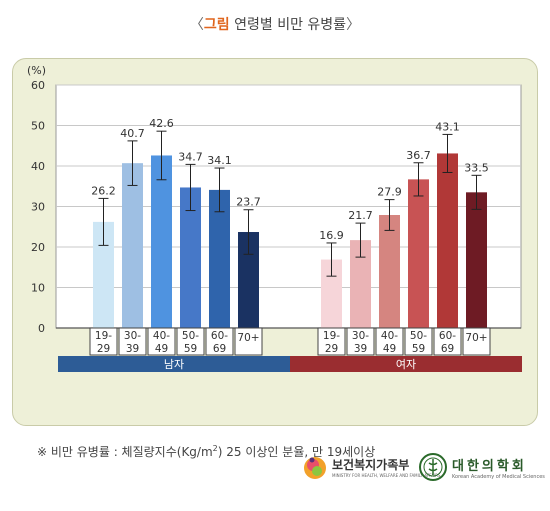  I want to click on title-figure-label: 그림, so click(216, 25).